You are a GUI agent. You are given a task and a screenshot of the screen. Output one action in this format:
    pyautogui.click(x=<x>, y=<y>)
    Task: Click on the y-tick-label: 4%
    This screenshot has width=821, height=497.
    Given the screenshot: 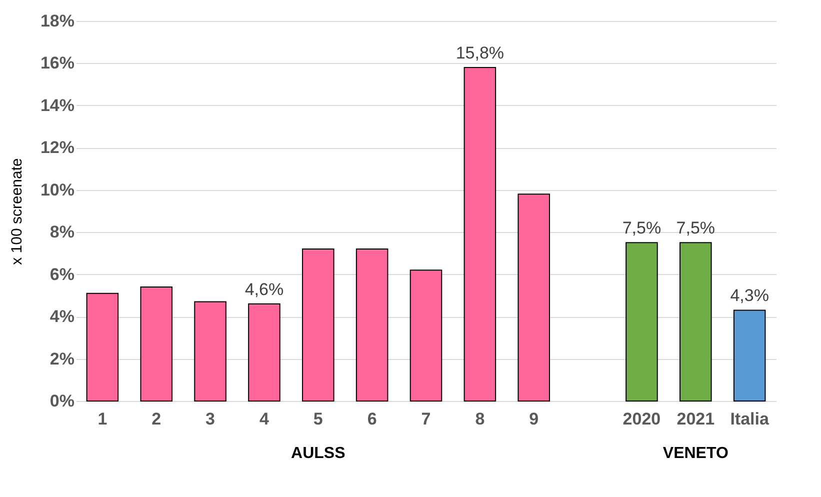 What is the action you would take?
    pyautogui.click(x=62, y=316)
    